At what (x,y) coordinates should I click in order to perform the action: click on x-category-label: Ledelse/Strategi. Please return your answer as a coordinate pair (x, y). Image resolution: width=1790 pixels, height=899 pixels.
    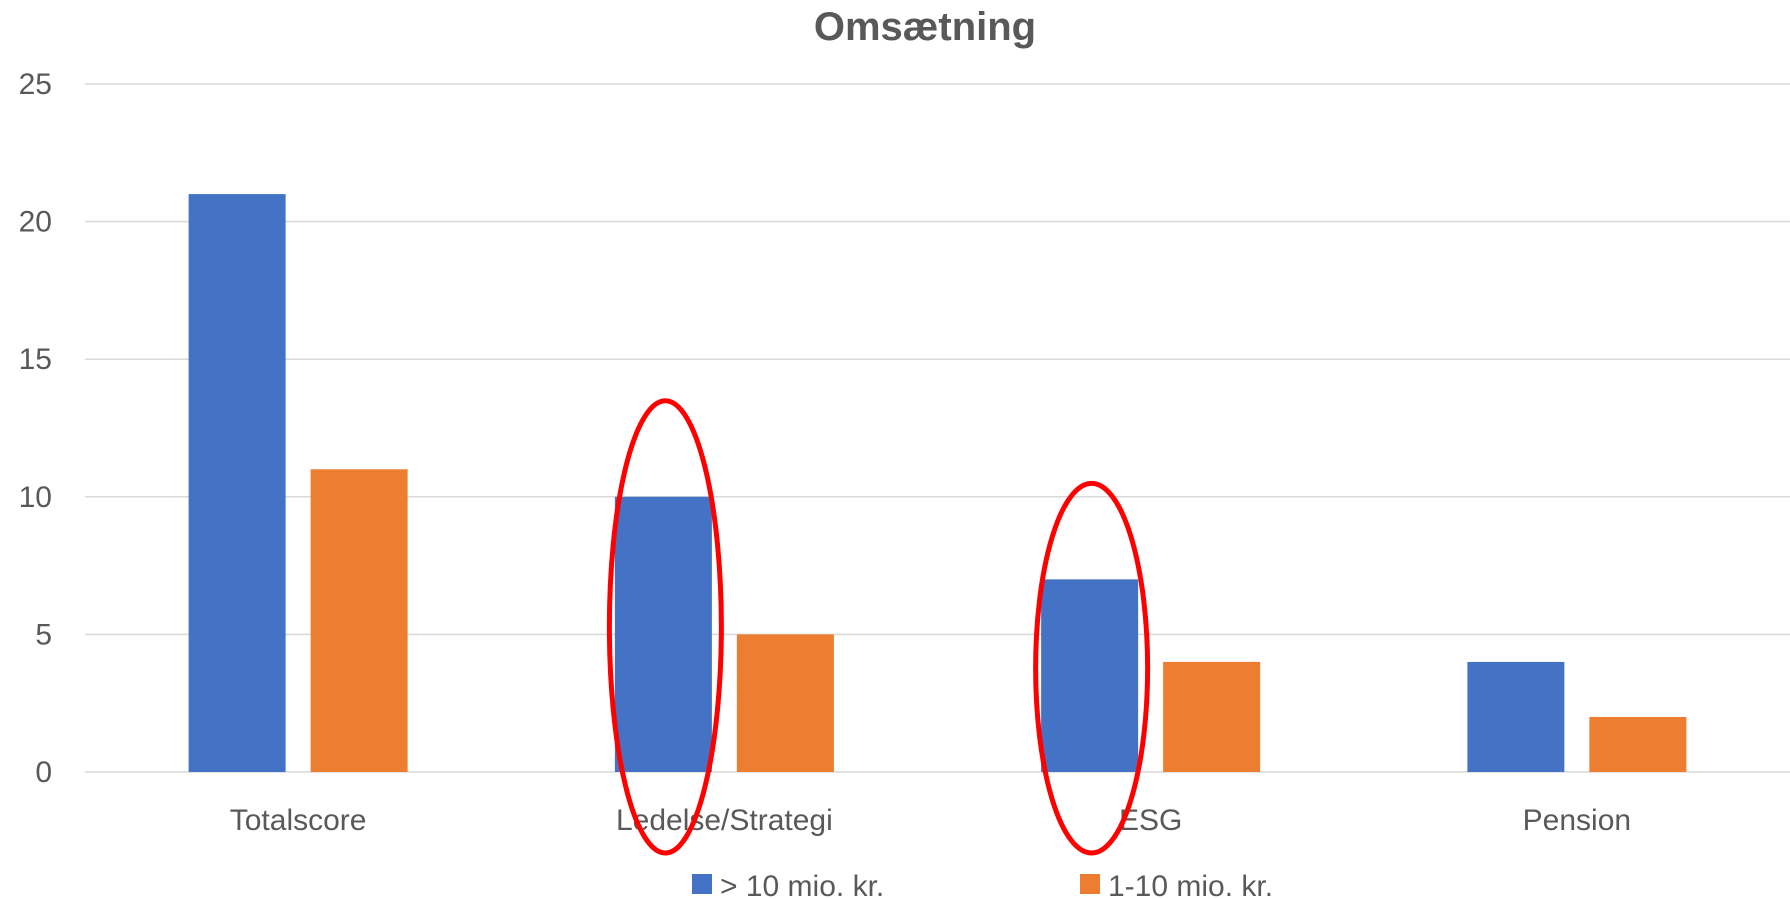
    Looking at the image, I should click on (724, 820).